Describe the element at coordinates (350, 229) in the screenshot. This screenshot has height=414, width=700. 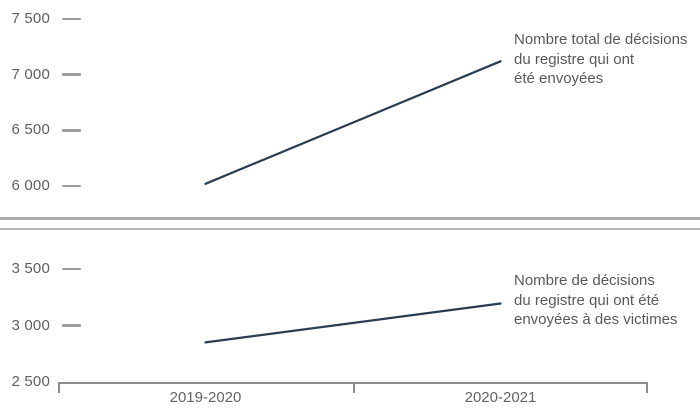
I see `chart-divider-bottom` at that location.